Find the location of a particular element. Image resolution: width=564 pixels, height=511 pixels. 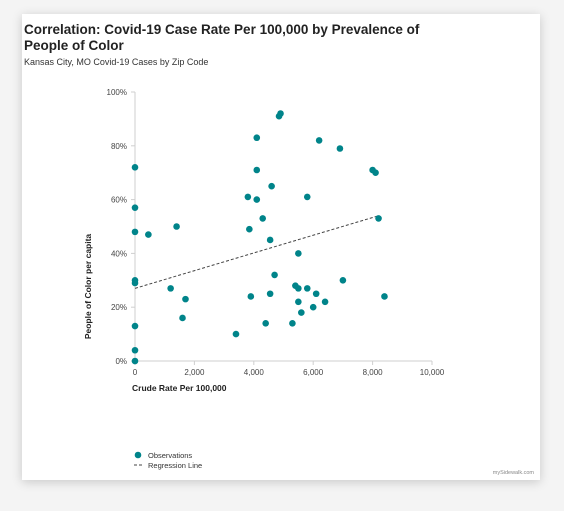

x-tick-label: 0 is located at coordinates (135, 372).